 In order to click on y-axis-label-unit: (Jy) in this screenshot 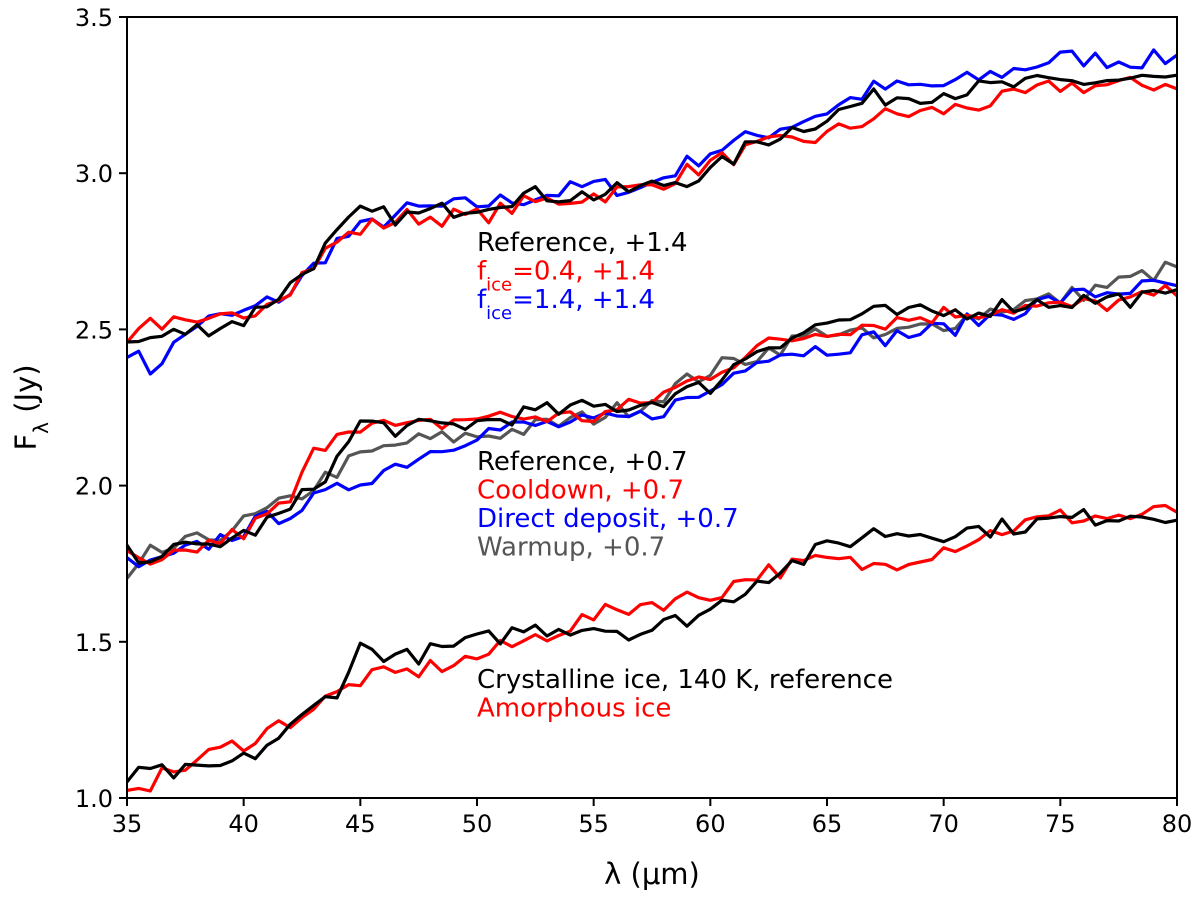, I will do `click(26, 393)`.